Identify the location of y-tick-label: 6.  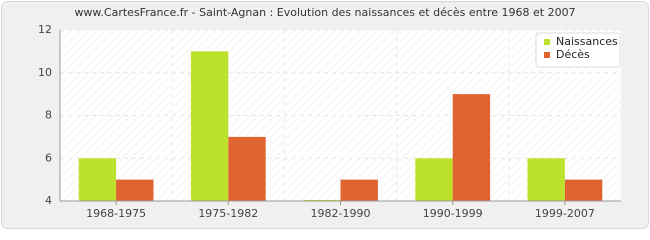
(48, 157).